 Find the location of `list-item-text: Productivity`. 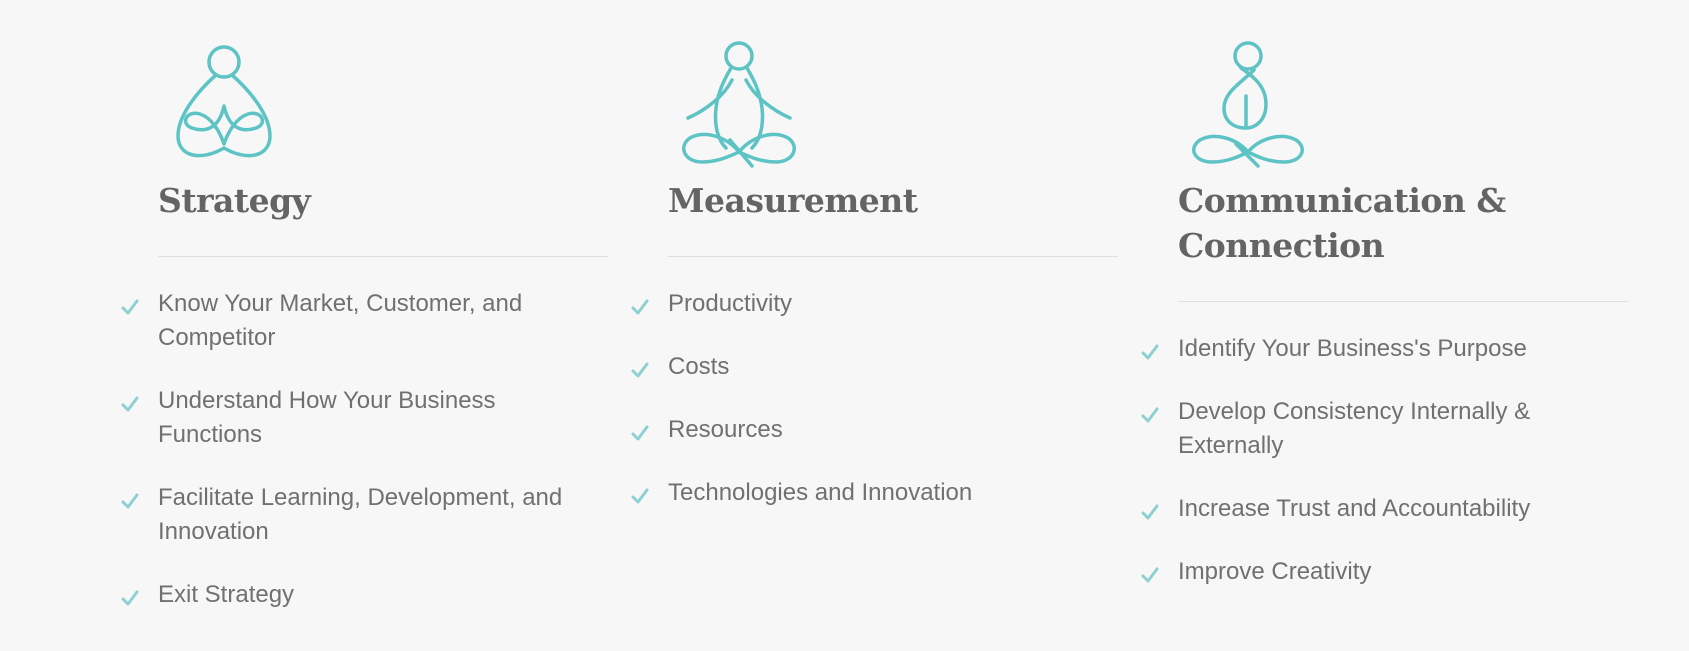

list-item-text: Productivity is located at coordinates (730, 303).